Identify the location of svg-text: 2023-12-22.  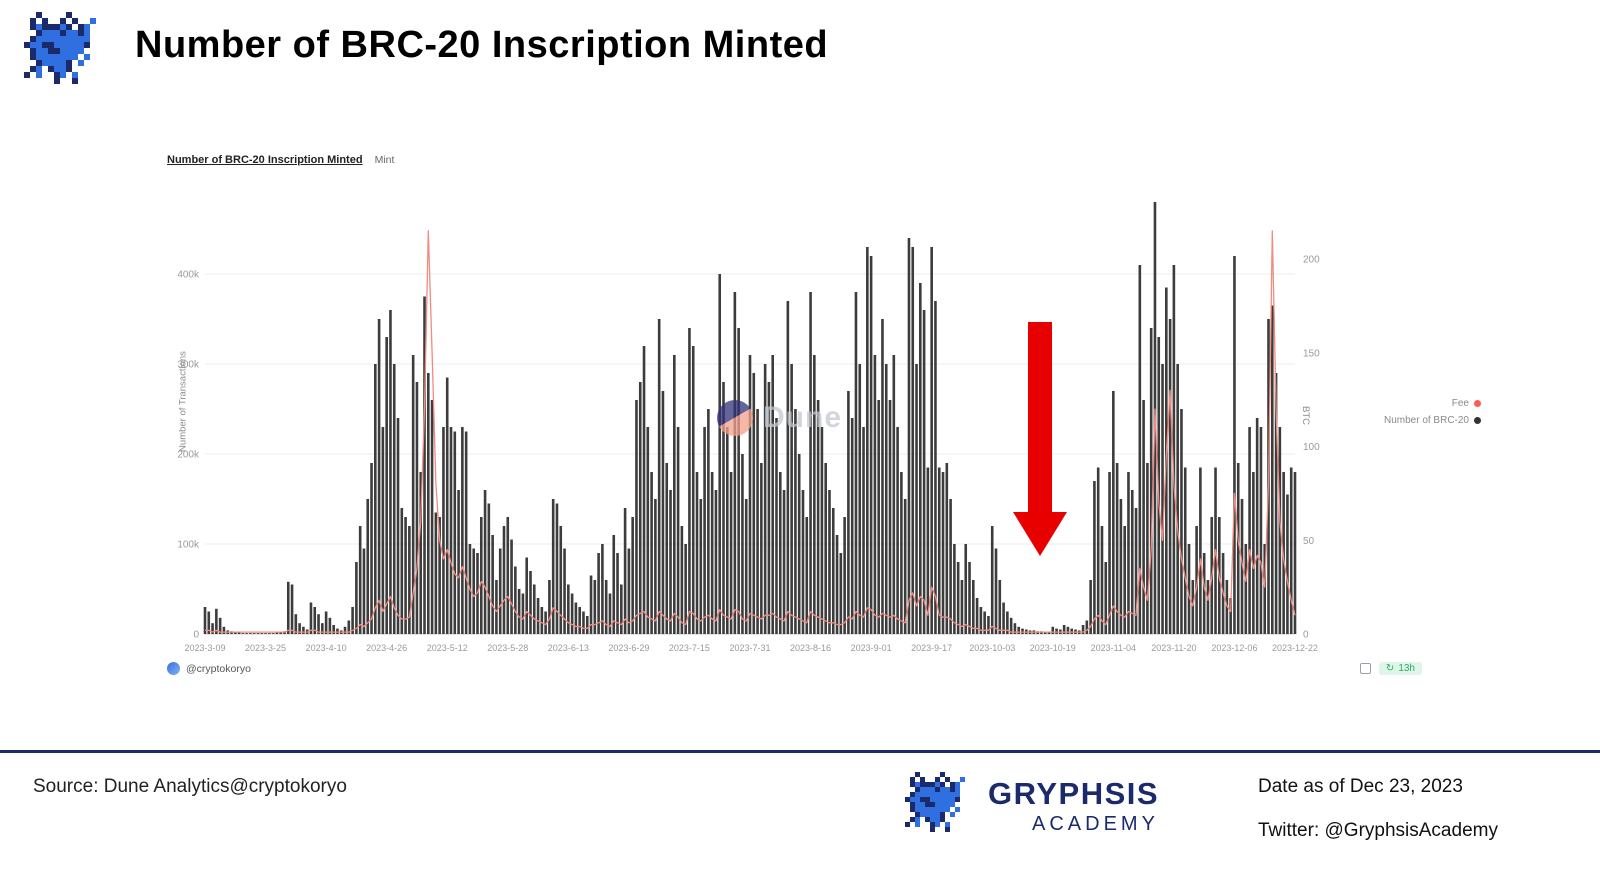
(1295, 648).